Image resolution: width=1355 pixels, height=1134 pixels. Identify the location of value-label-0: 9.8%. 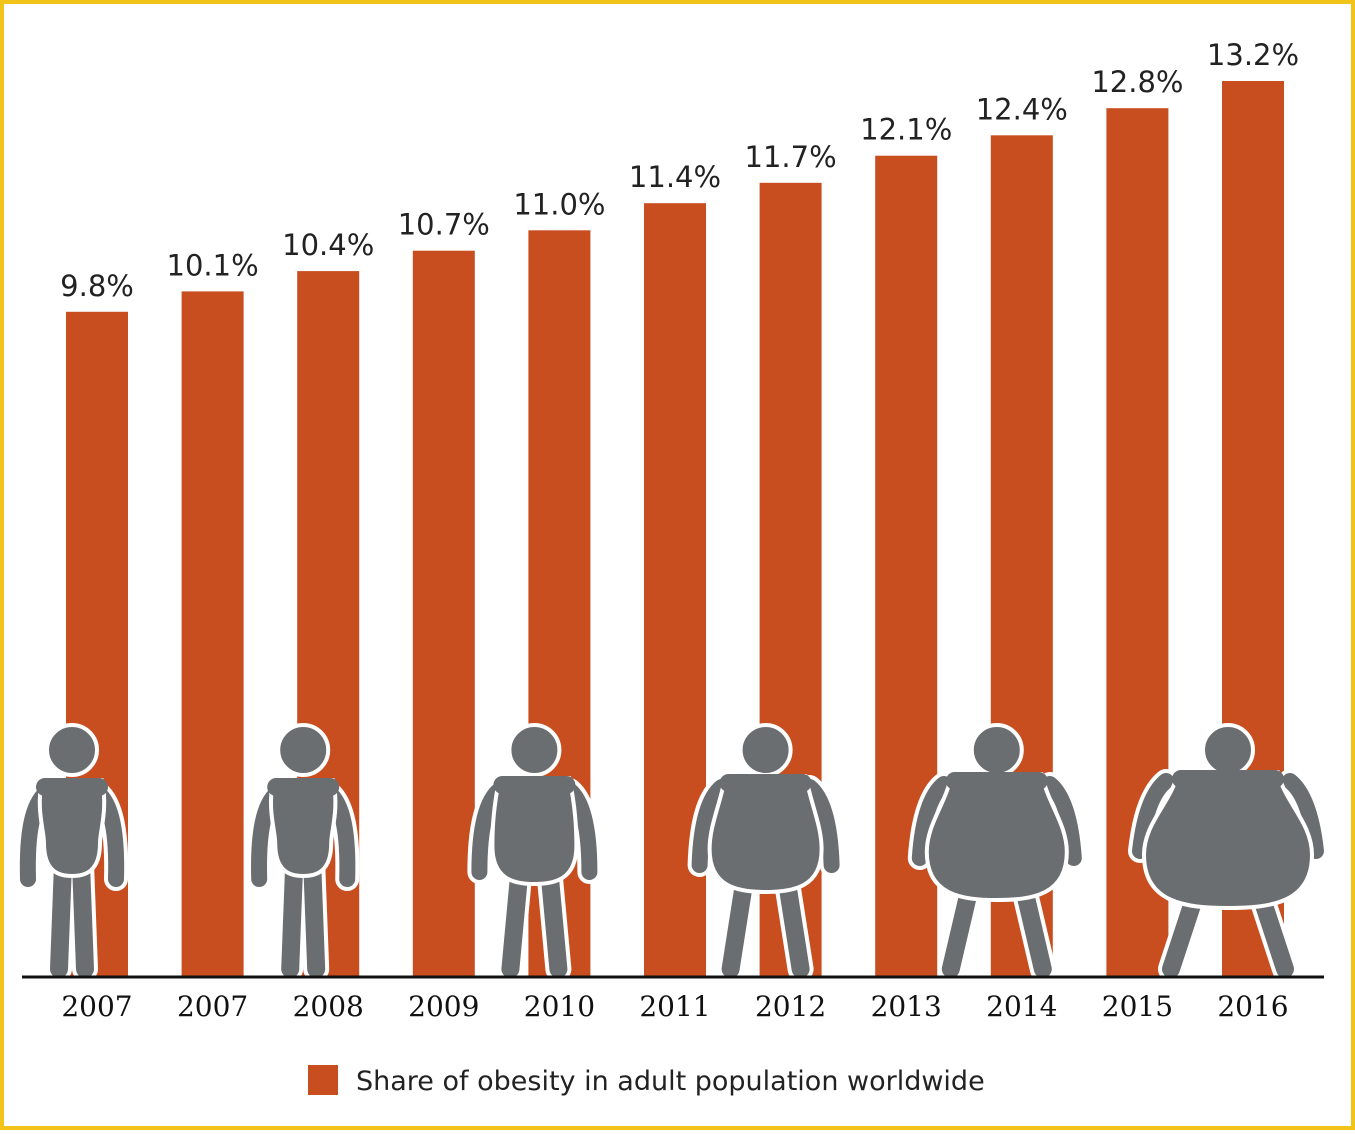
(97, 286).